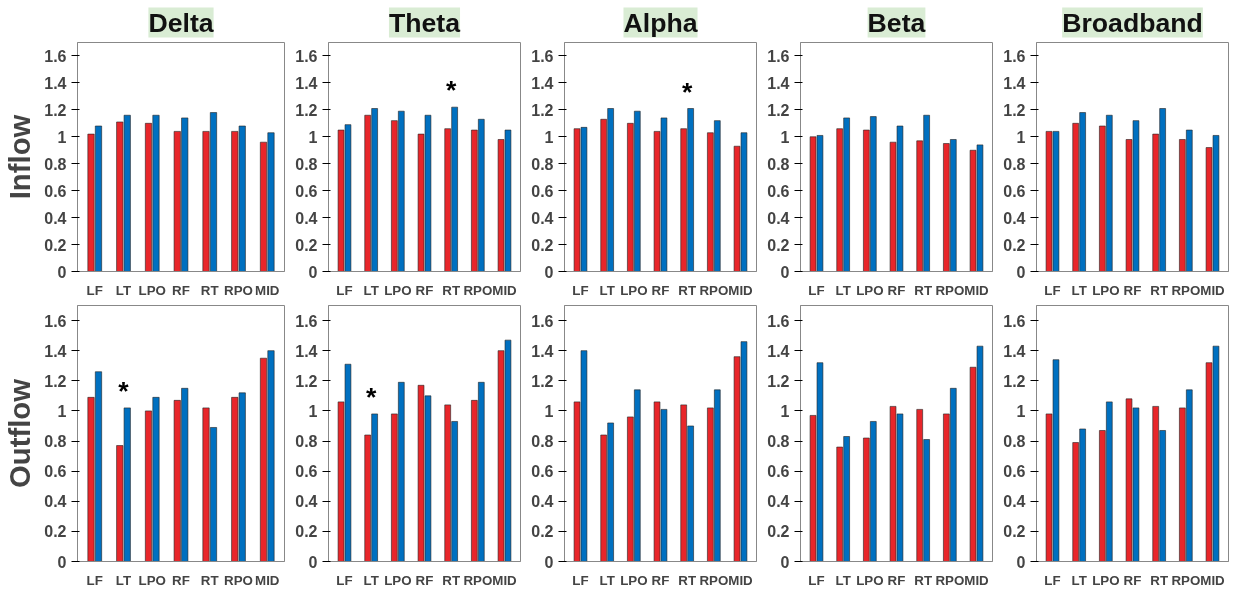 The height and width of the screenshot is (599, 1237). Describe the element at coordinates (660, 22) in the screenshot. I see `chart-title: Alpha` at that location.